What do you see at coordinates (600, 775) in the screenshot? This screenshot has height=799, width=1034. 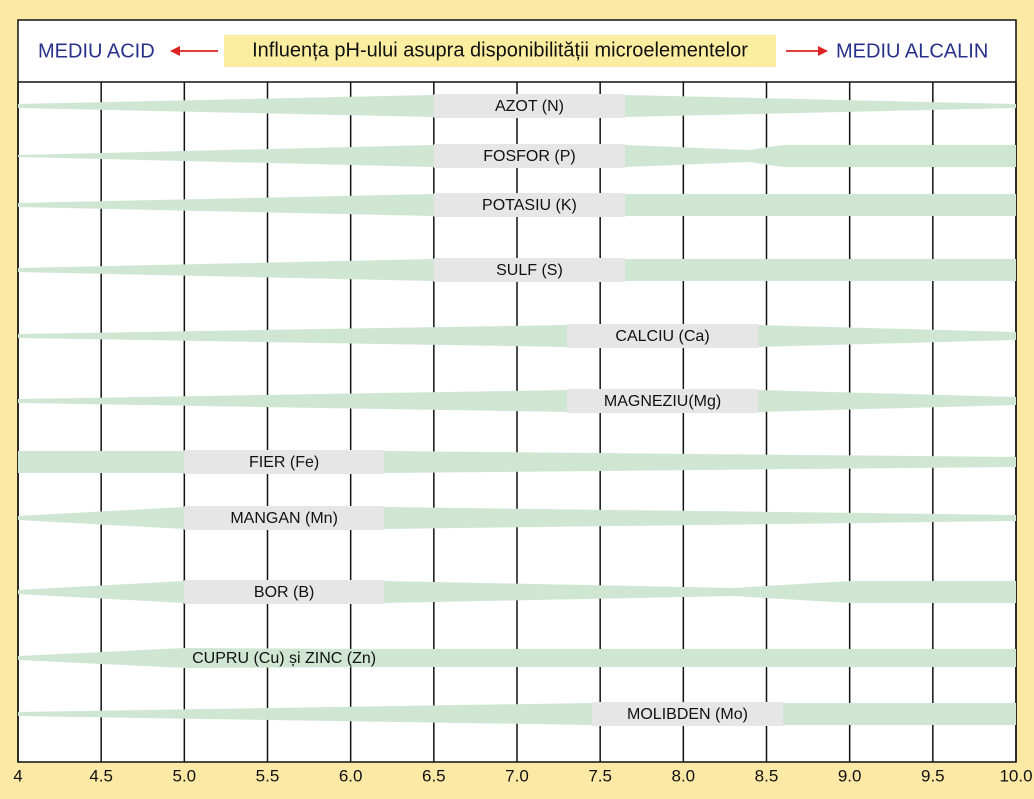 I see `x-tick-label: 7.5` at bounding box center [600, 775].